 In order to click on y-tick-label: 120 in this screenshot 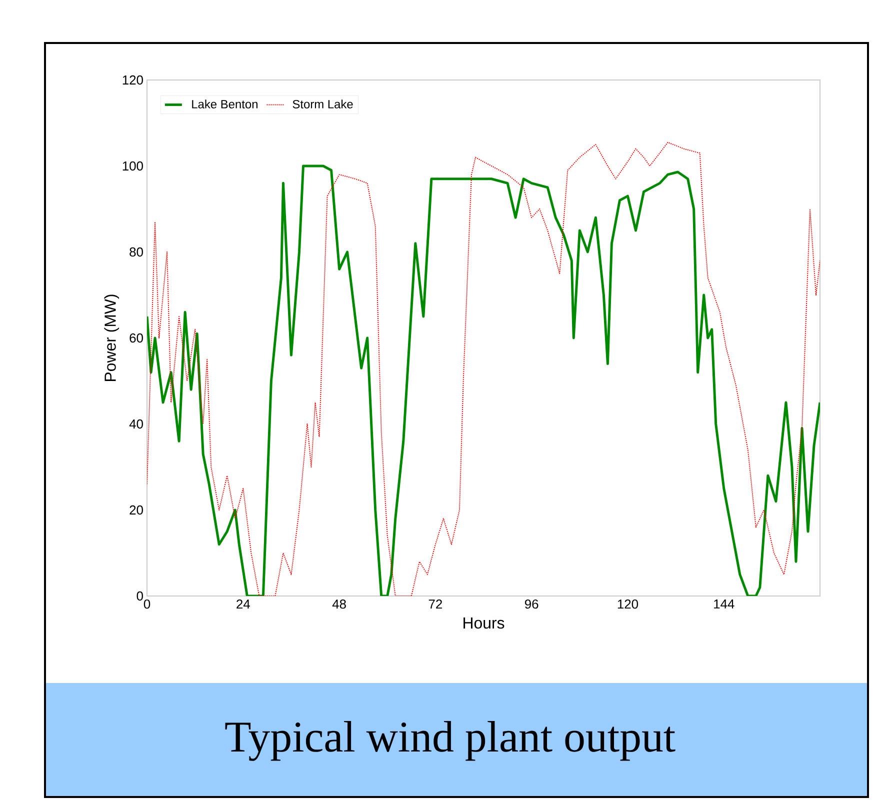, I will do `click(132, 80)`.